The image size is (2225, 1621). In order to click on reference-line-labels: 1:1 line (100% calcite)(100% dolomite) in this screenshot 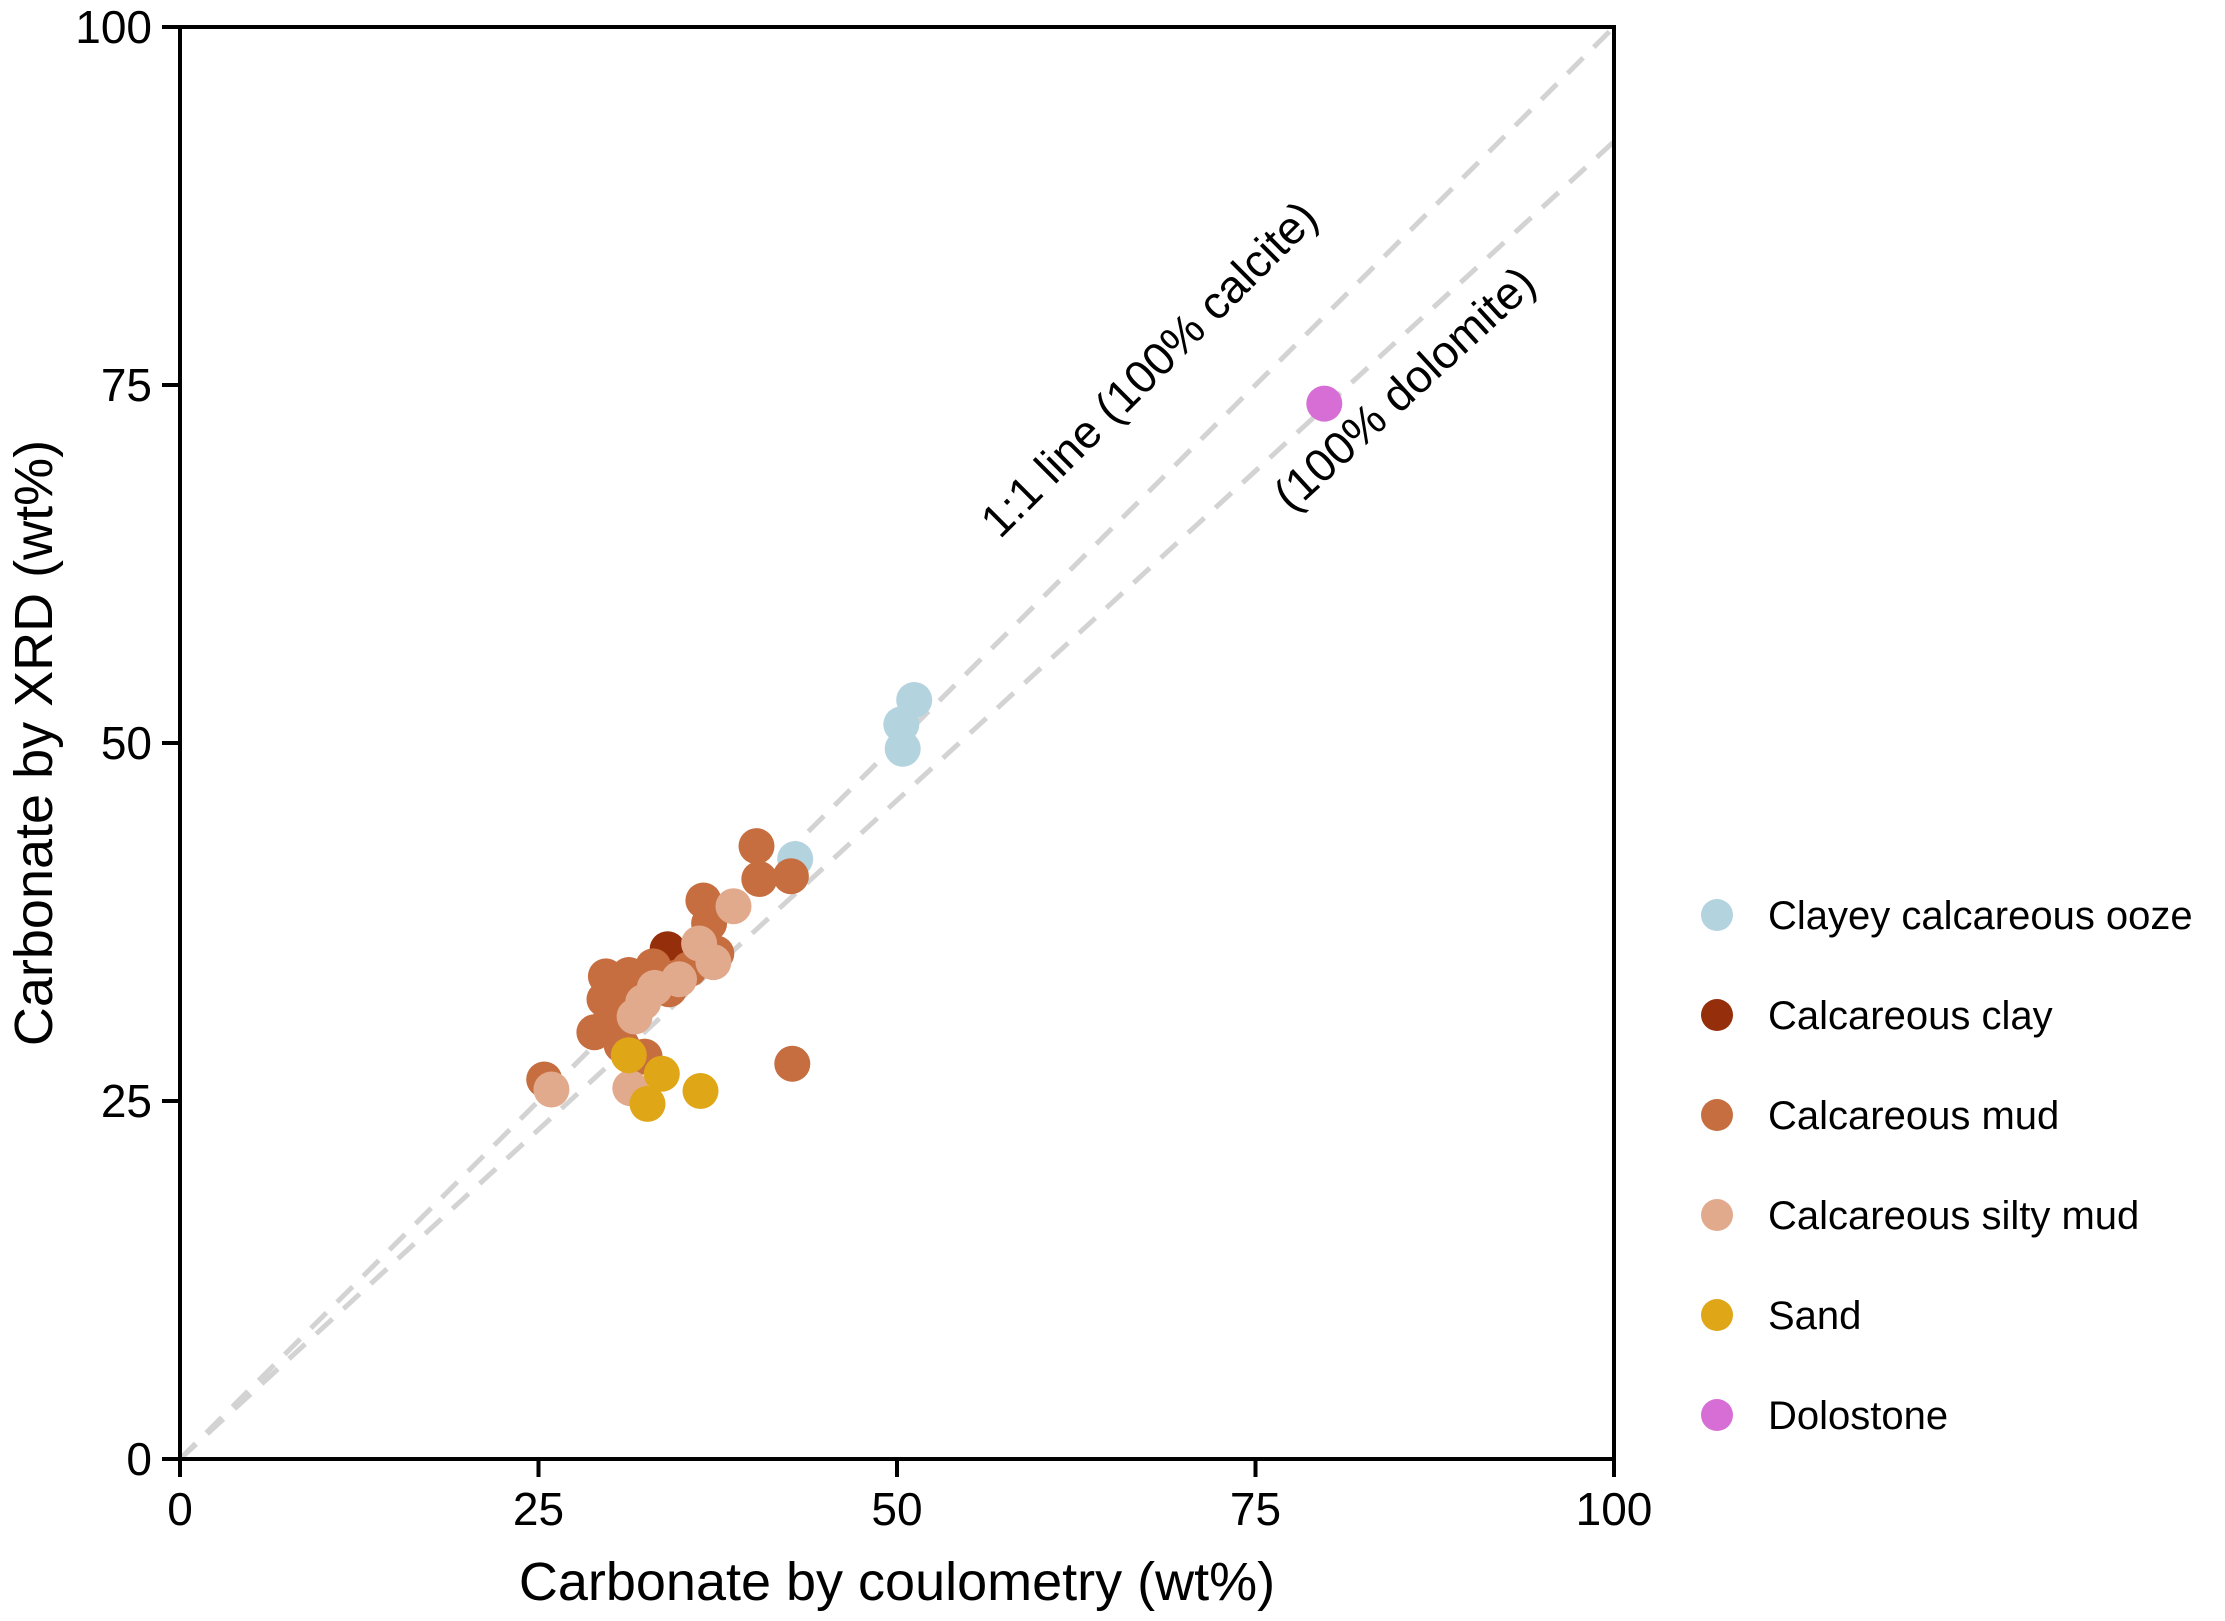, I will do `click(1257, 368)`.